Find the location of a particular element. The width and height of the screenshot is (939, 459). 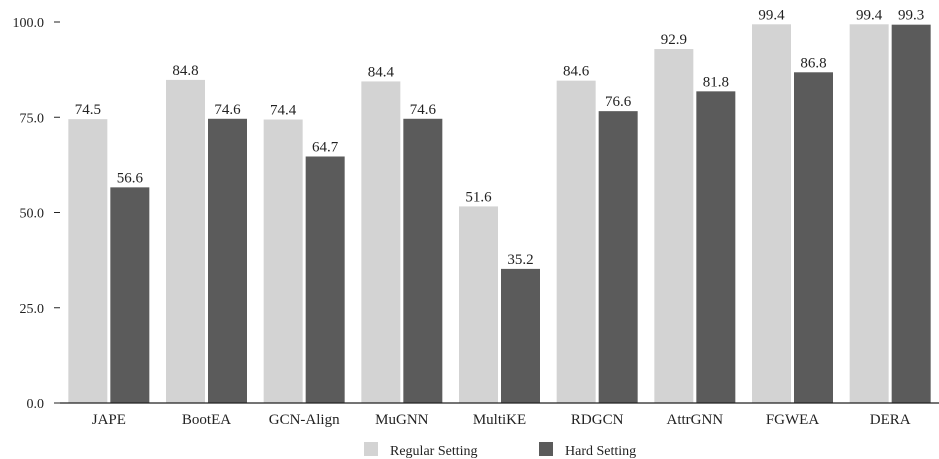

legend-label-hard: Hard Setting is located at coordinates (600, 451).